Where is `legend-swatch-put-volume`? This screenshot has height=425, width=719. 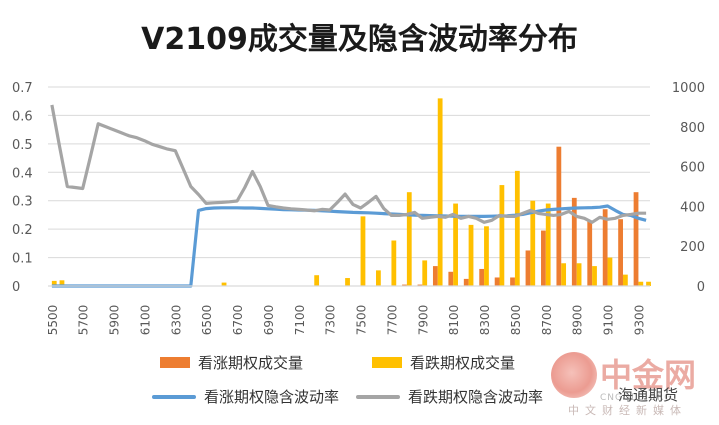
legend-swatch-put-volume is located at coordinates (387, 362).